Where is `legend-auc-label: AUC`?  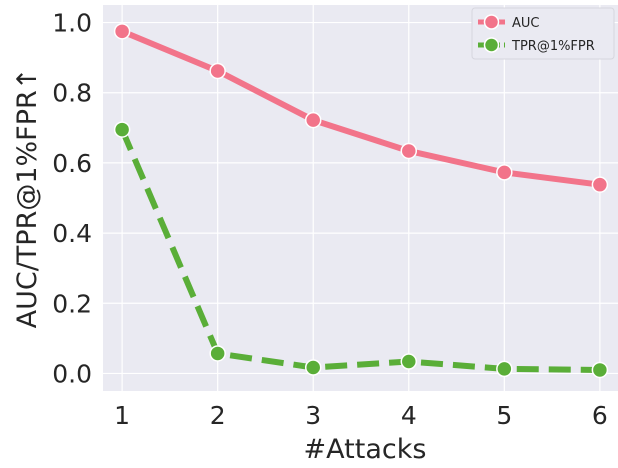 legend-auc-label: AUC is located at coordinates (526, 23).